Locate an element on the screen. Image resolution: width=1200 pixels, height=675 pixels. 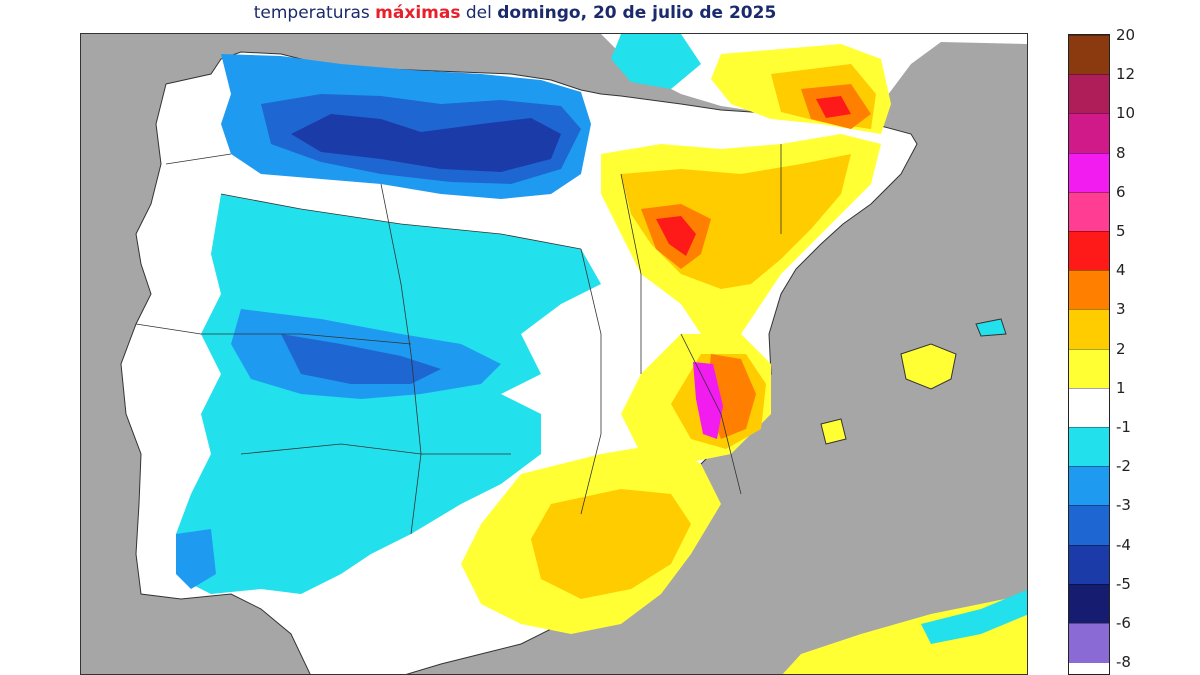
legend-tick-label: 8 is located at coordinates (1121, 152).